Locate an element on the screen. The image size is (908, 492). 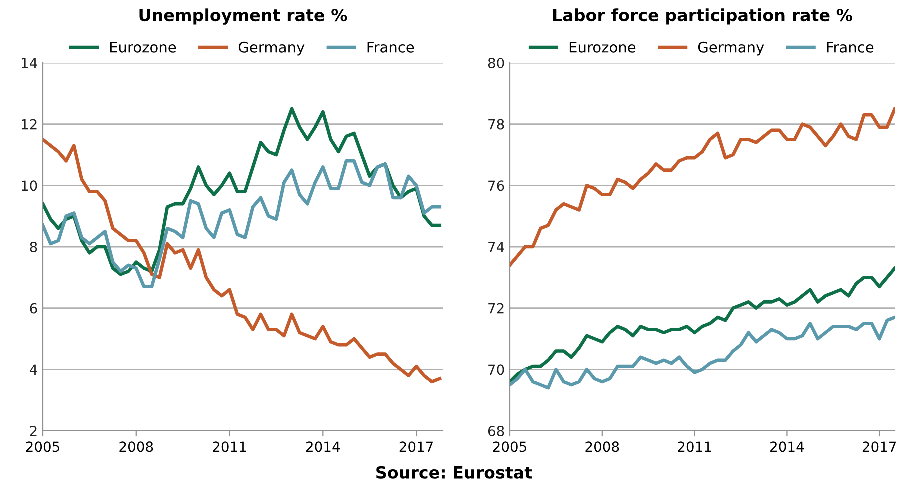
y-tick-label: 12 is located at coordinates (29, 124).